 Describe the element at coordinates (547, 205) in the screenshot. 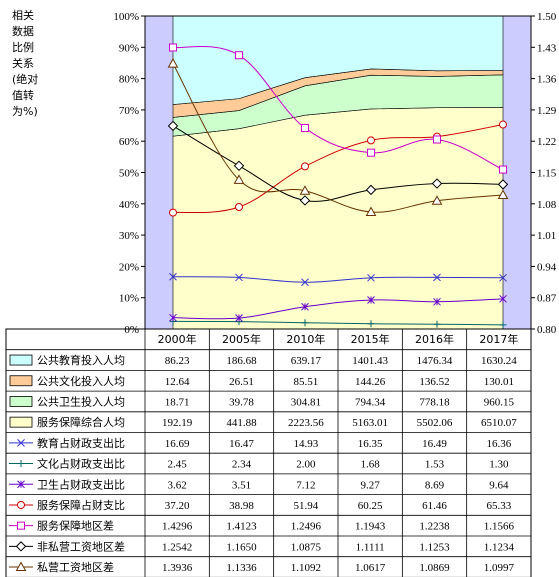

I see `right-tick-label: 1.08` at that location.